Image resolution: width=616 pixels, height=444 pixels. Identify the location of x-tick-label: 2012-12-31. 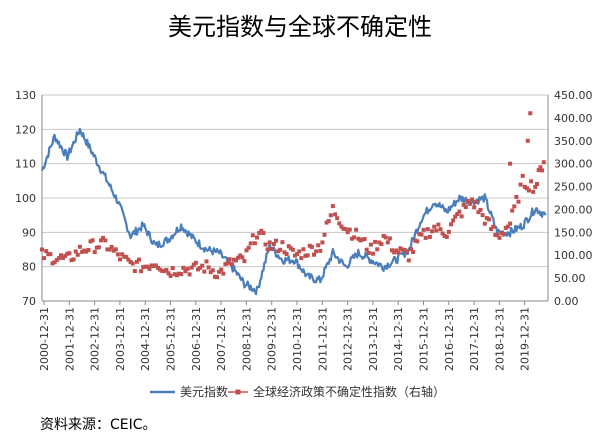
(348, 339).